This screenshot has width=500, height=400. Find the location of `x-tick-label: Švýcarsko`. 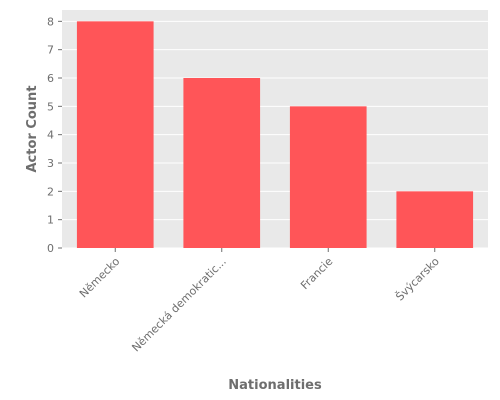

x-tick-label: Švýcarsko is located at coordinates (417, 279).